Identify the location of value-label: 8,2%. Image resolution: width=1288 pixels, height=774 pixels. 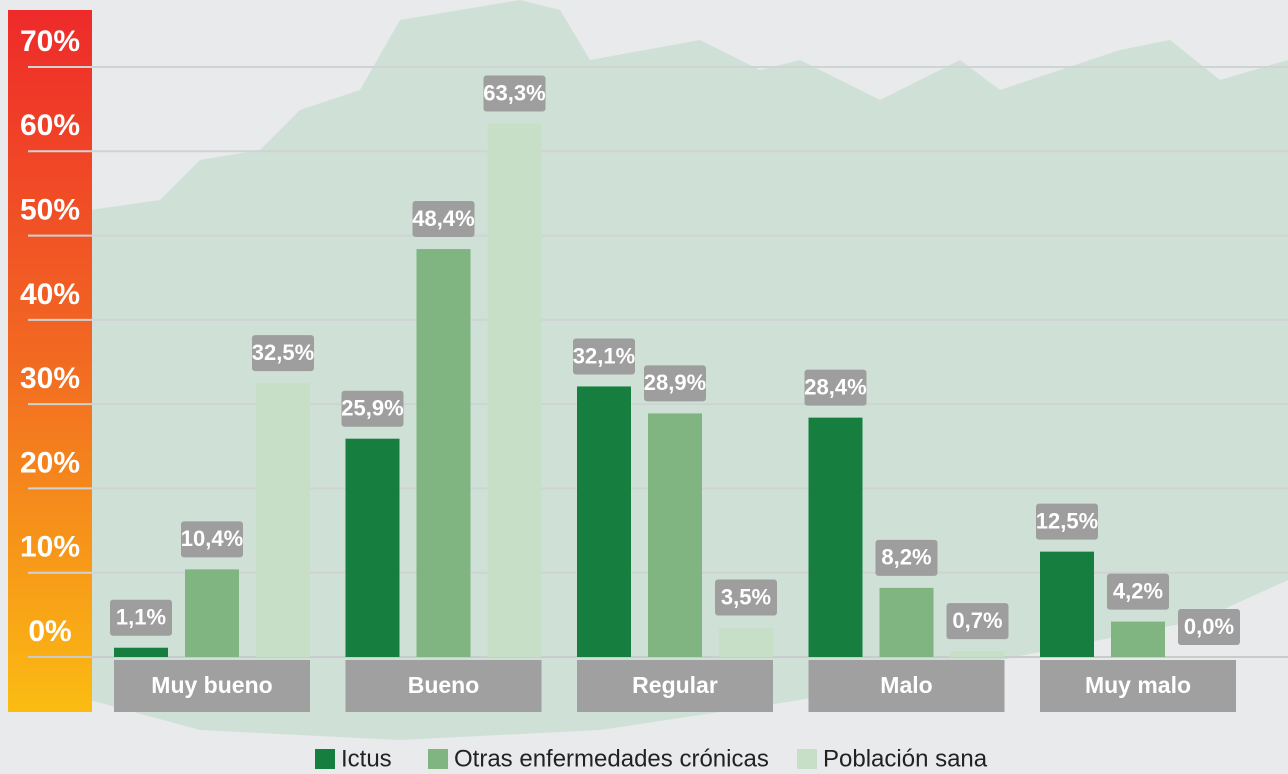
(906, 557).